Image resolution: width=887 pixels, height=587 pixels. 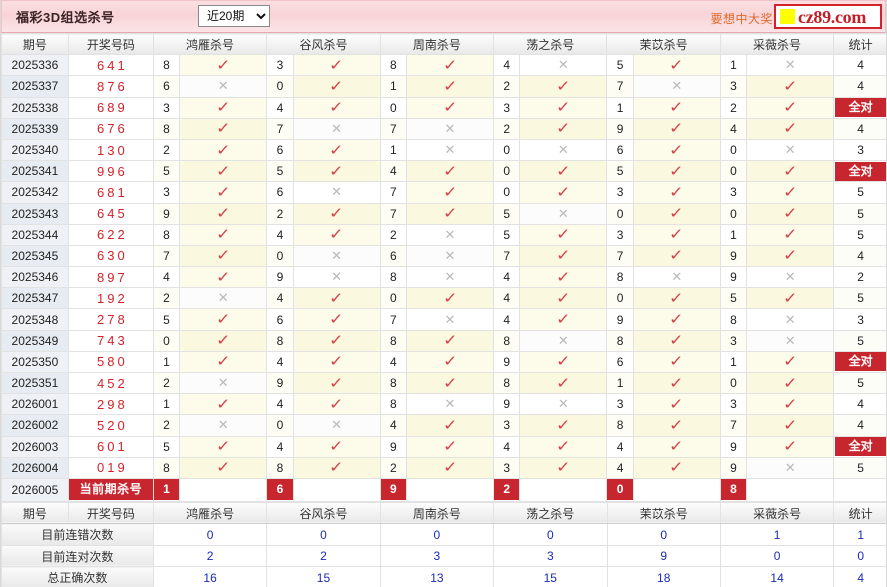 I want to click on cell-period: 2026002, so click(x=35, y=425).